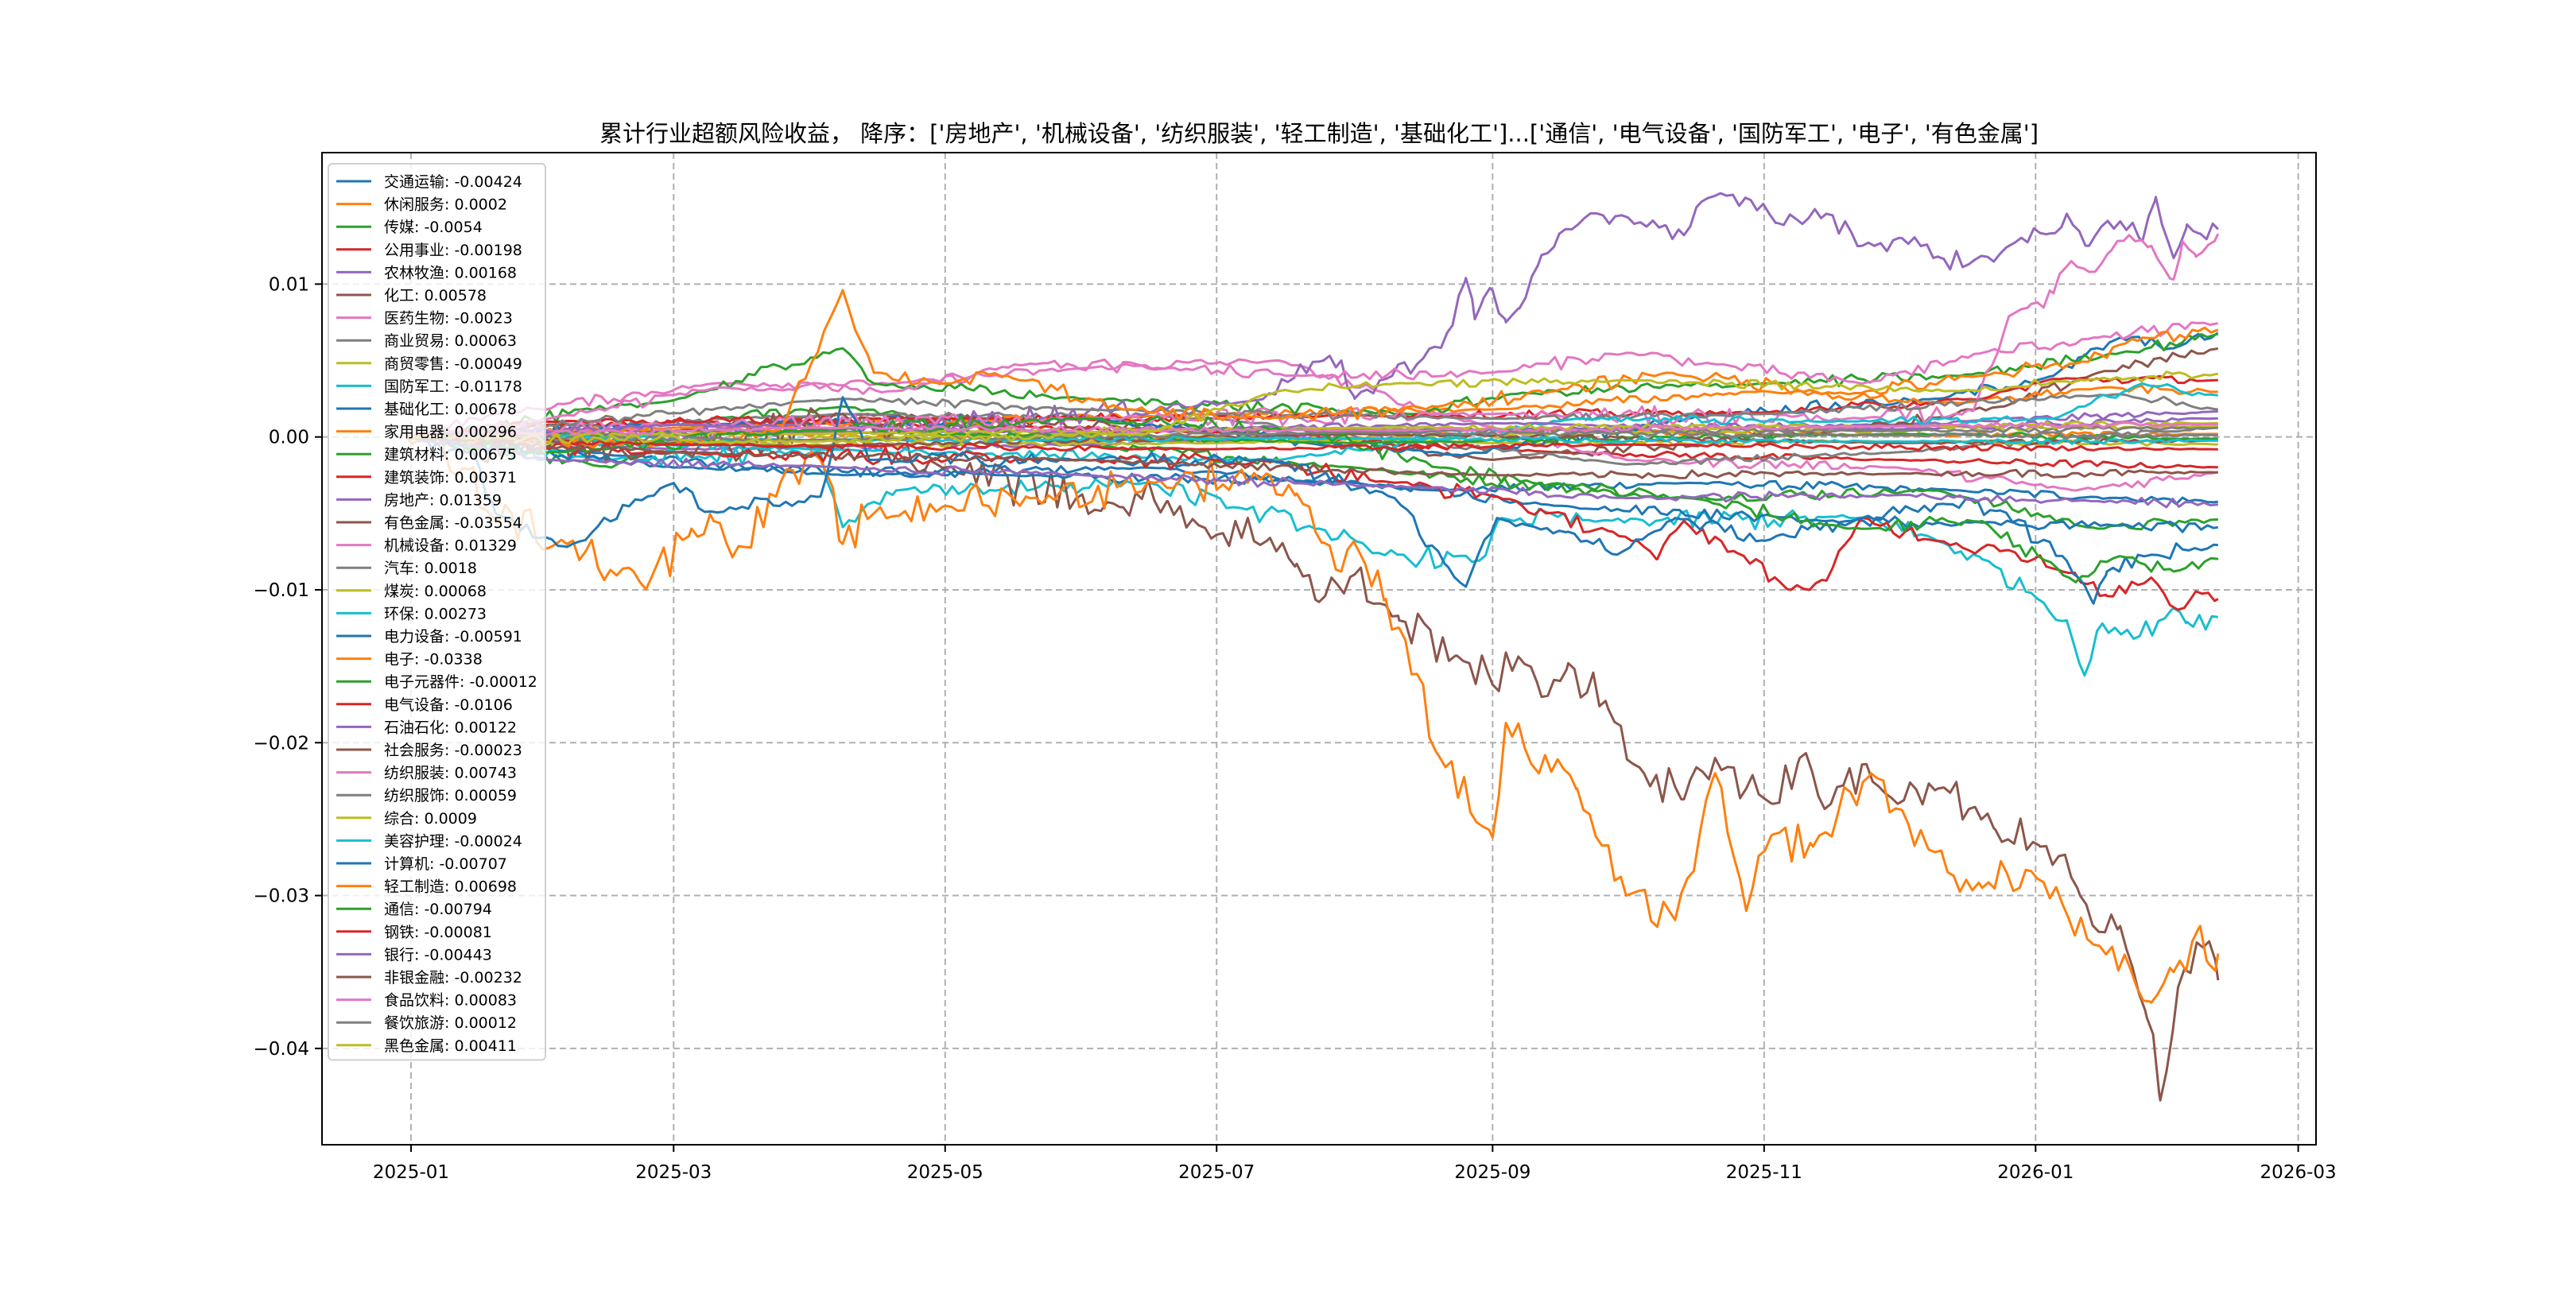 This screenshot has height=1291, width=2576. I want to click on legend-label: 有色金属: -0.03554, so click(453, 523).